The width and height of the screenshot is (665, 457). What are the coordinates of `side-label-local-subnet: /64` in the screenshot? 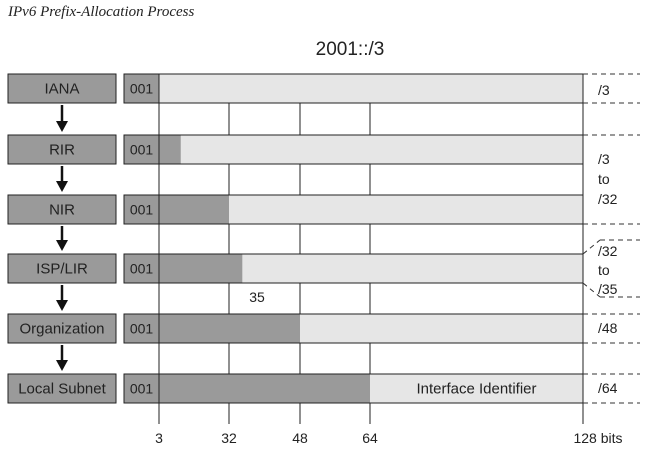 It's located at (608, 388).